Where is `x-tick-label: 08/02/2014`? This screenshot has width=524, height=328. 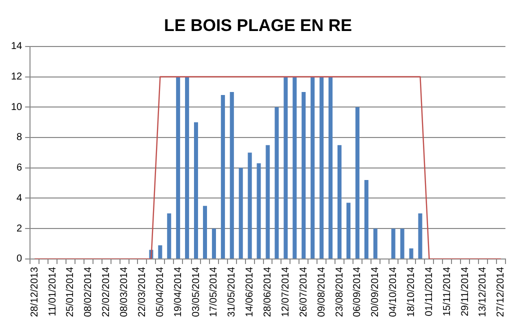 x-tick-label: 08/02/2014 is located at coordinates (88, 292).